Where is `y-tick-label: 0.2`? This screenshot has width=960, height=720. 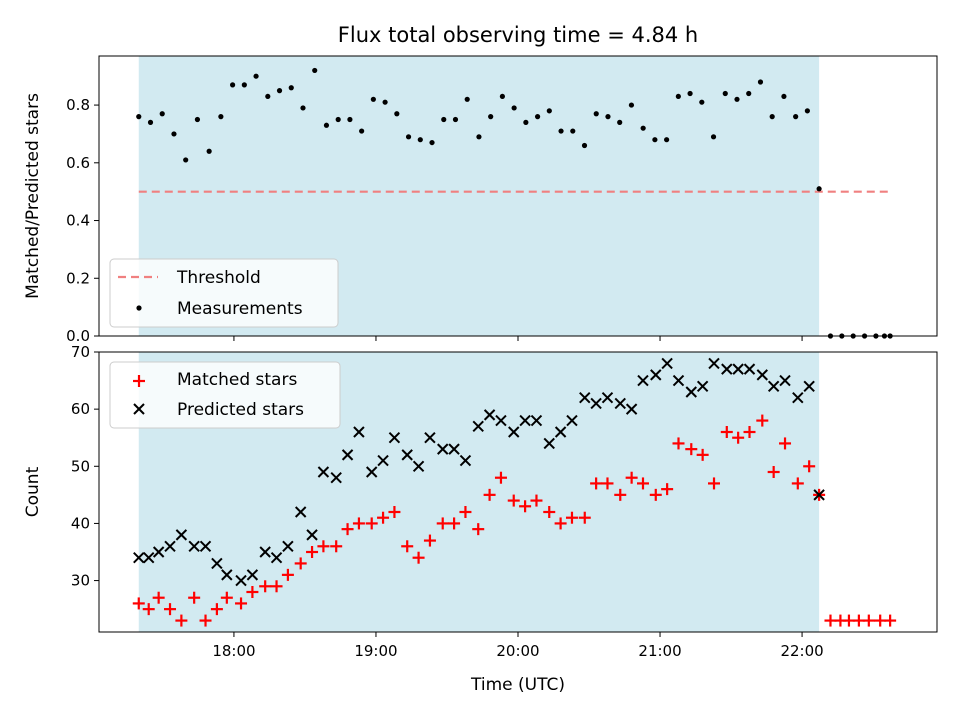
y-tick-label: 0.2 is located at coordinates (78, 278).